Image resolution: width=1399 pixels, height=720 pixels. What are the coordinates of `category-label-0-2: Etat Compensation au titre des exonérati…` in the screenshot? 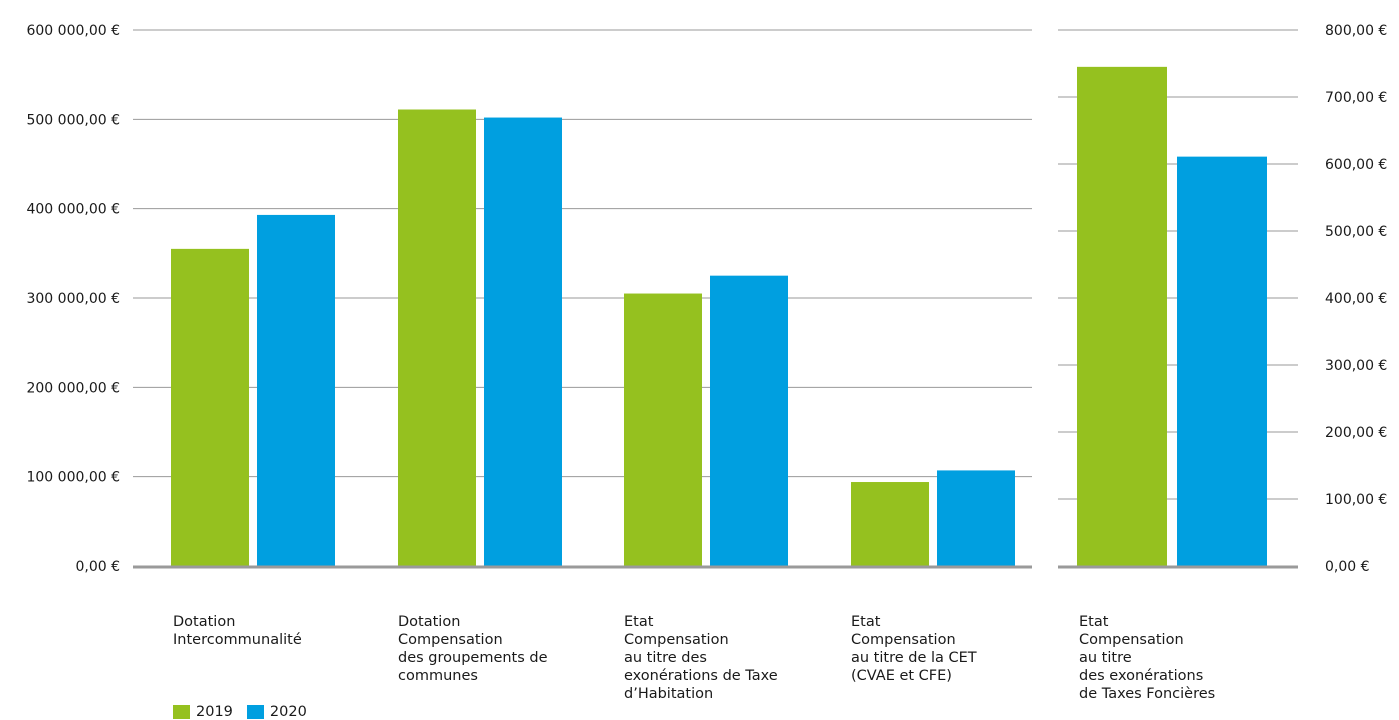 It's located at (701, 658).